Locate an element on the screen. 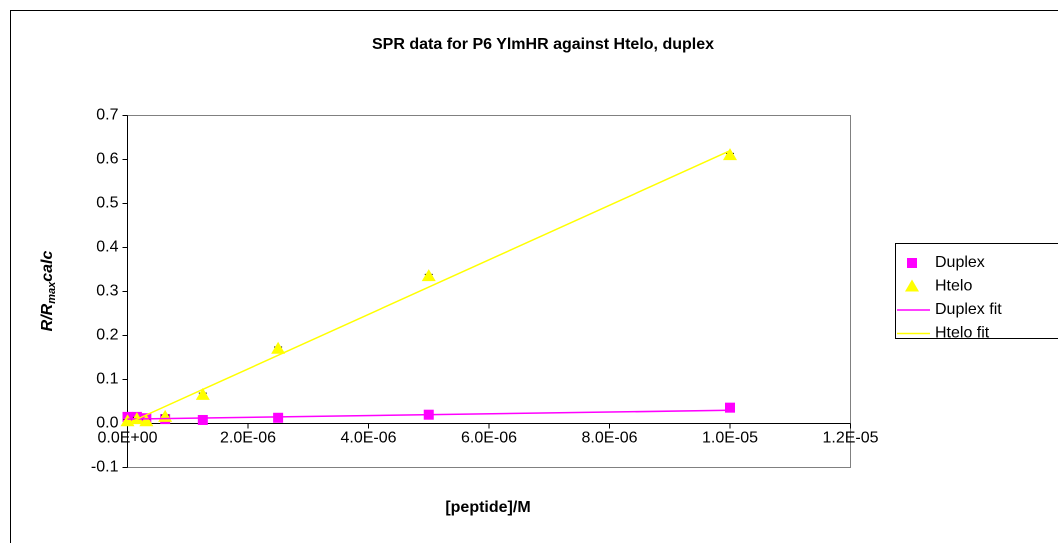  y-axis-label: R/Rmaxcalc is located at coordinates (48, 291).